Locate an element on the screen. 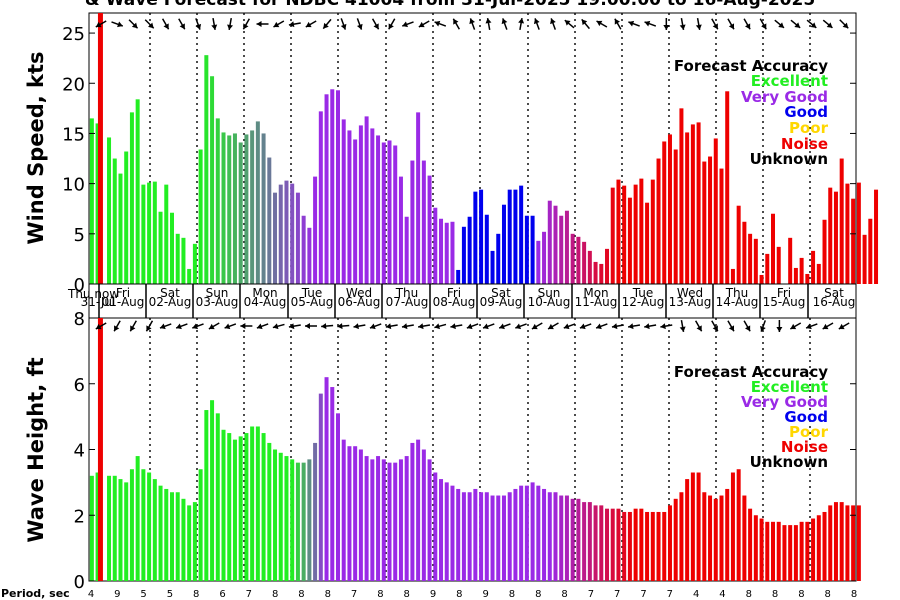 This screenshot has height=600, width=900. wave-legend-unknown: Unknown is located at coordinates (789, 462).